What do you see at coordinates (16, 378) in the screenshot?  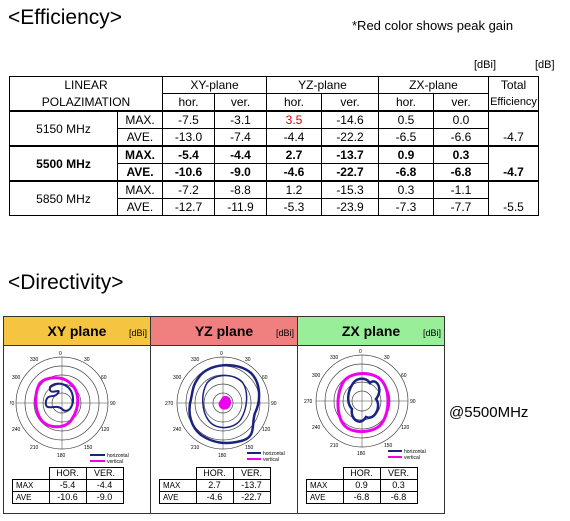 I see `angle-label: 300` at bounding box center [16, 378].